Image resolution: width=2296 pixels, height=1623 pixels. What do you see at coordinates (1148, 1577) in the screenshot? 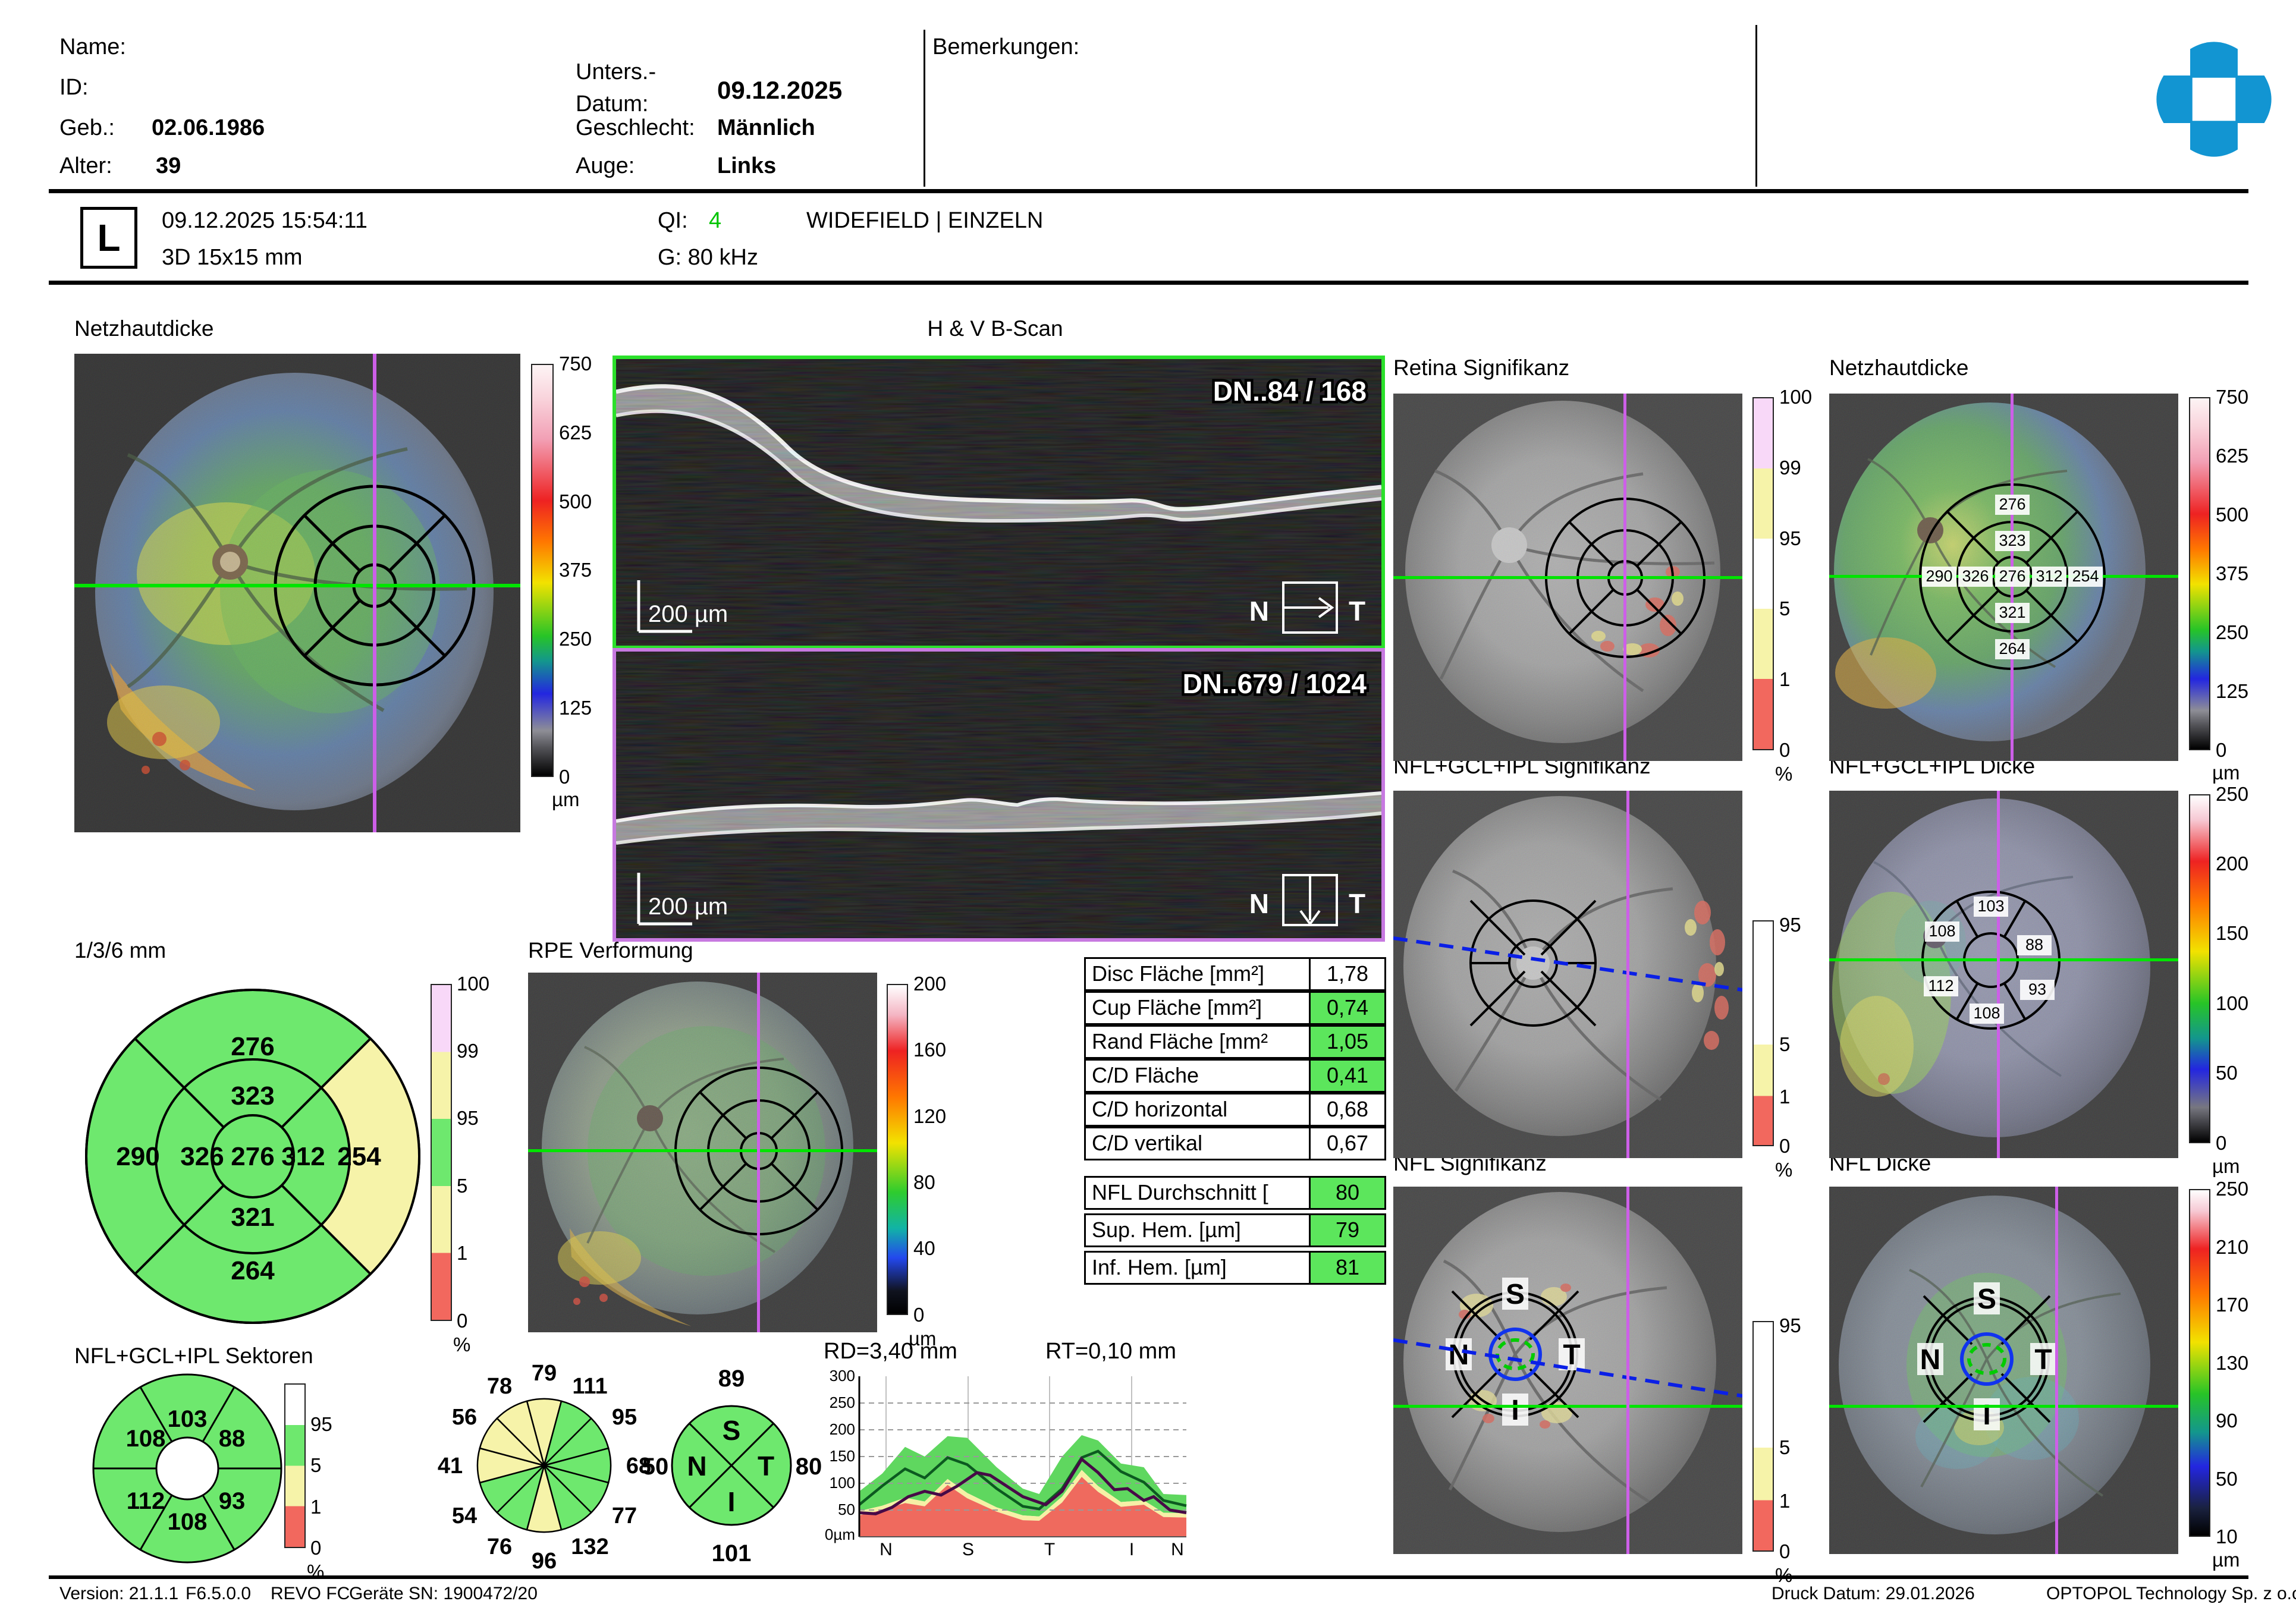
I see `footer-rule` at bounding box center [1148, 1577].